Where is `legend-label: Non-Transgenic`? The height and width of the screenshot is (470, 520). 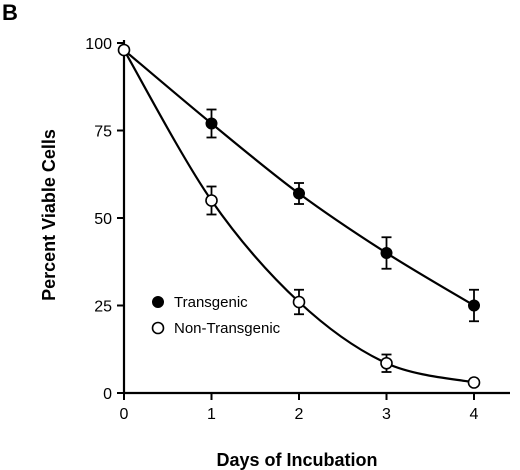 legend-label: Non-Transgenic is located at coordinates (227, 328).